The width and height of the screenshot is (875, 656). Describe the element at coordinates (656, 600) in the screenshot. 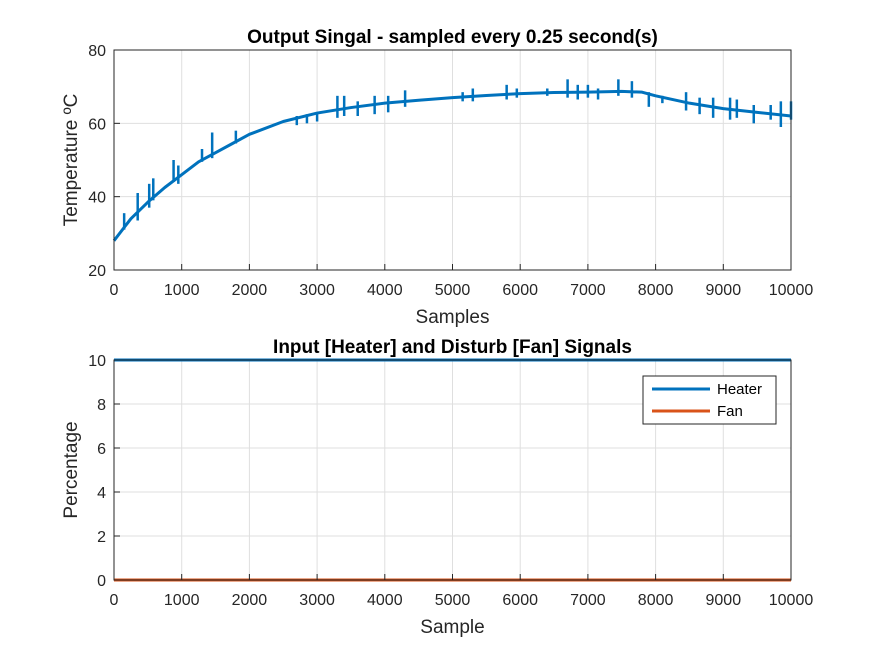

I see `input-x-tick-label: 8000` at that location.